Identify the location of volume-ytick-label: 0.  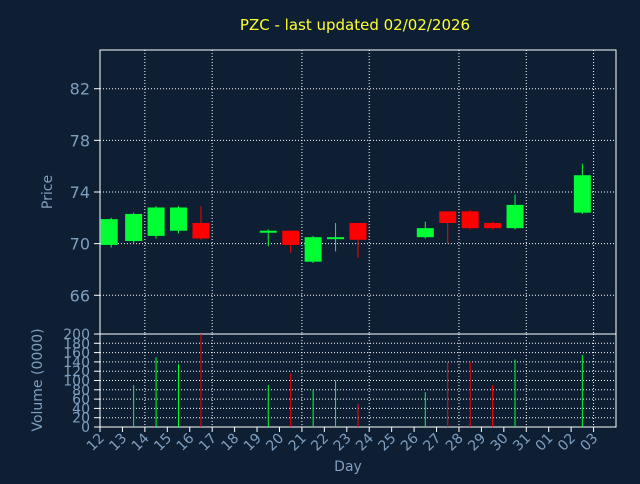
(85, 428).